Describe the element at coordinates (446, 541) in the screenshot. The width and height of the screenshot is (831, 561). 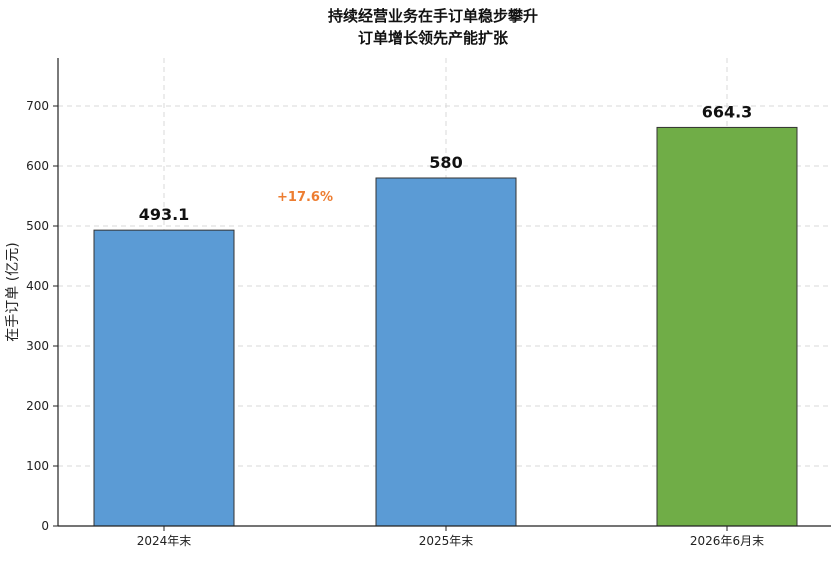
I see `x-tick-label: 2025年末` at that location.